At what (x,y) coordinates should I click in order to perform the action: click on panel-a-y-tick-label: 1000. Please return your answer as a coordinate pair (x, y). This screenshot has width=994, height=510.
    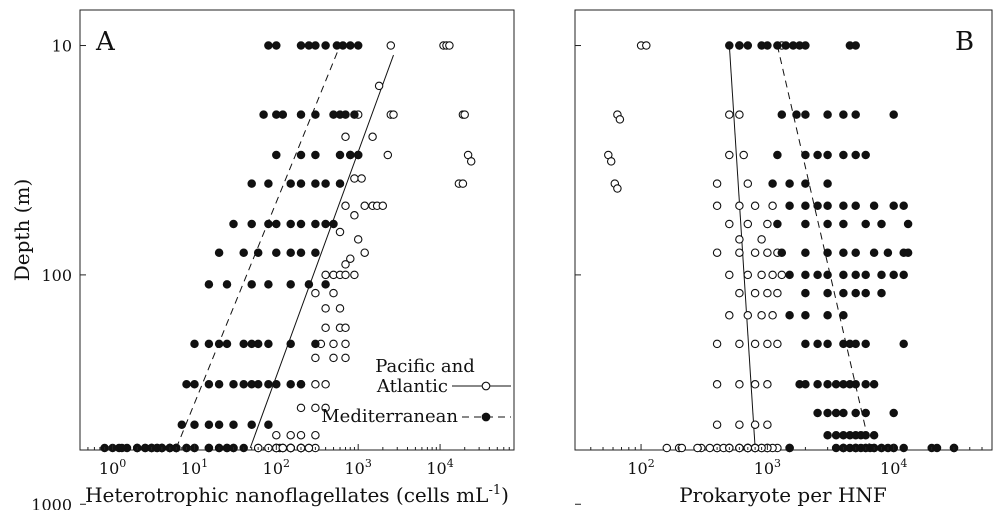
    Looking at the image, I should click on (51, 502).